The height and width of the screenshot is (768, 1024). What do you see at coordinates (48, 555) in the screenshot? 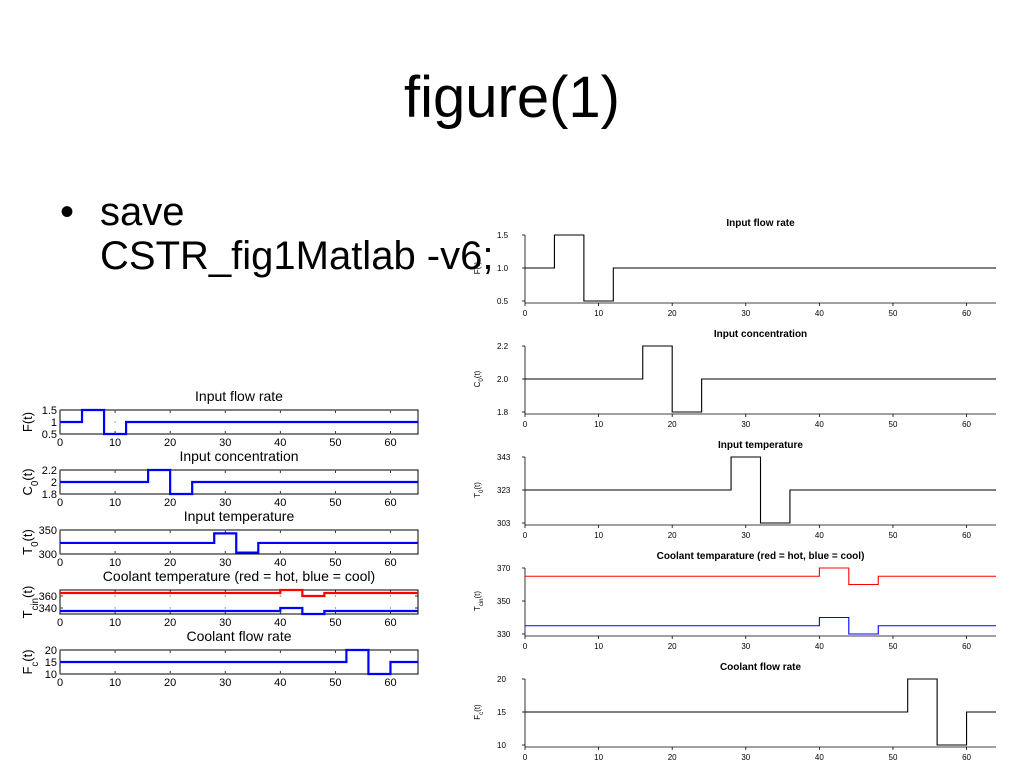
I see `y-tick-label: 300` at bounding box center [48, 555].